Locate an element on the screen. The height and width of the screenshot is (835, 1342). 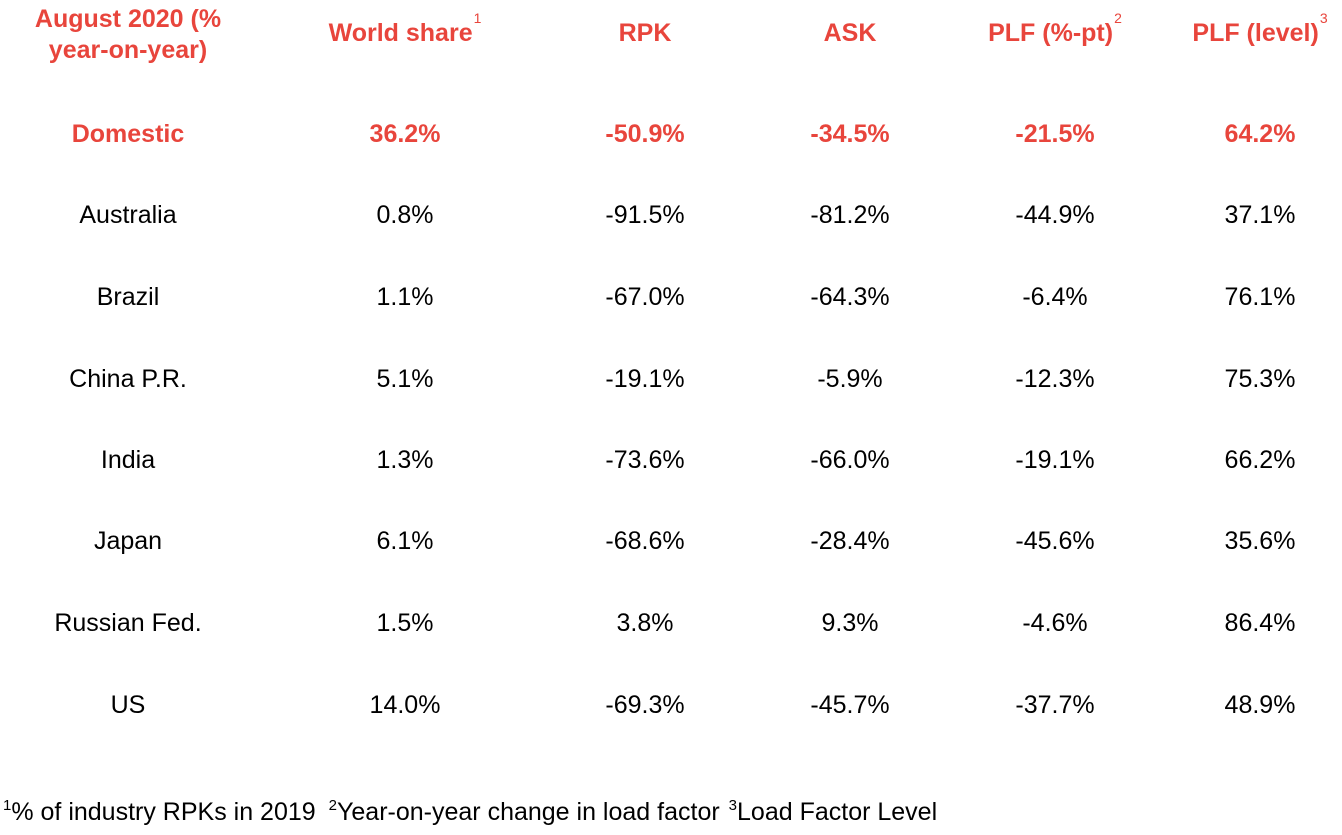
cell-plf-level: 75.3% is located at coordinates (1260, 378).